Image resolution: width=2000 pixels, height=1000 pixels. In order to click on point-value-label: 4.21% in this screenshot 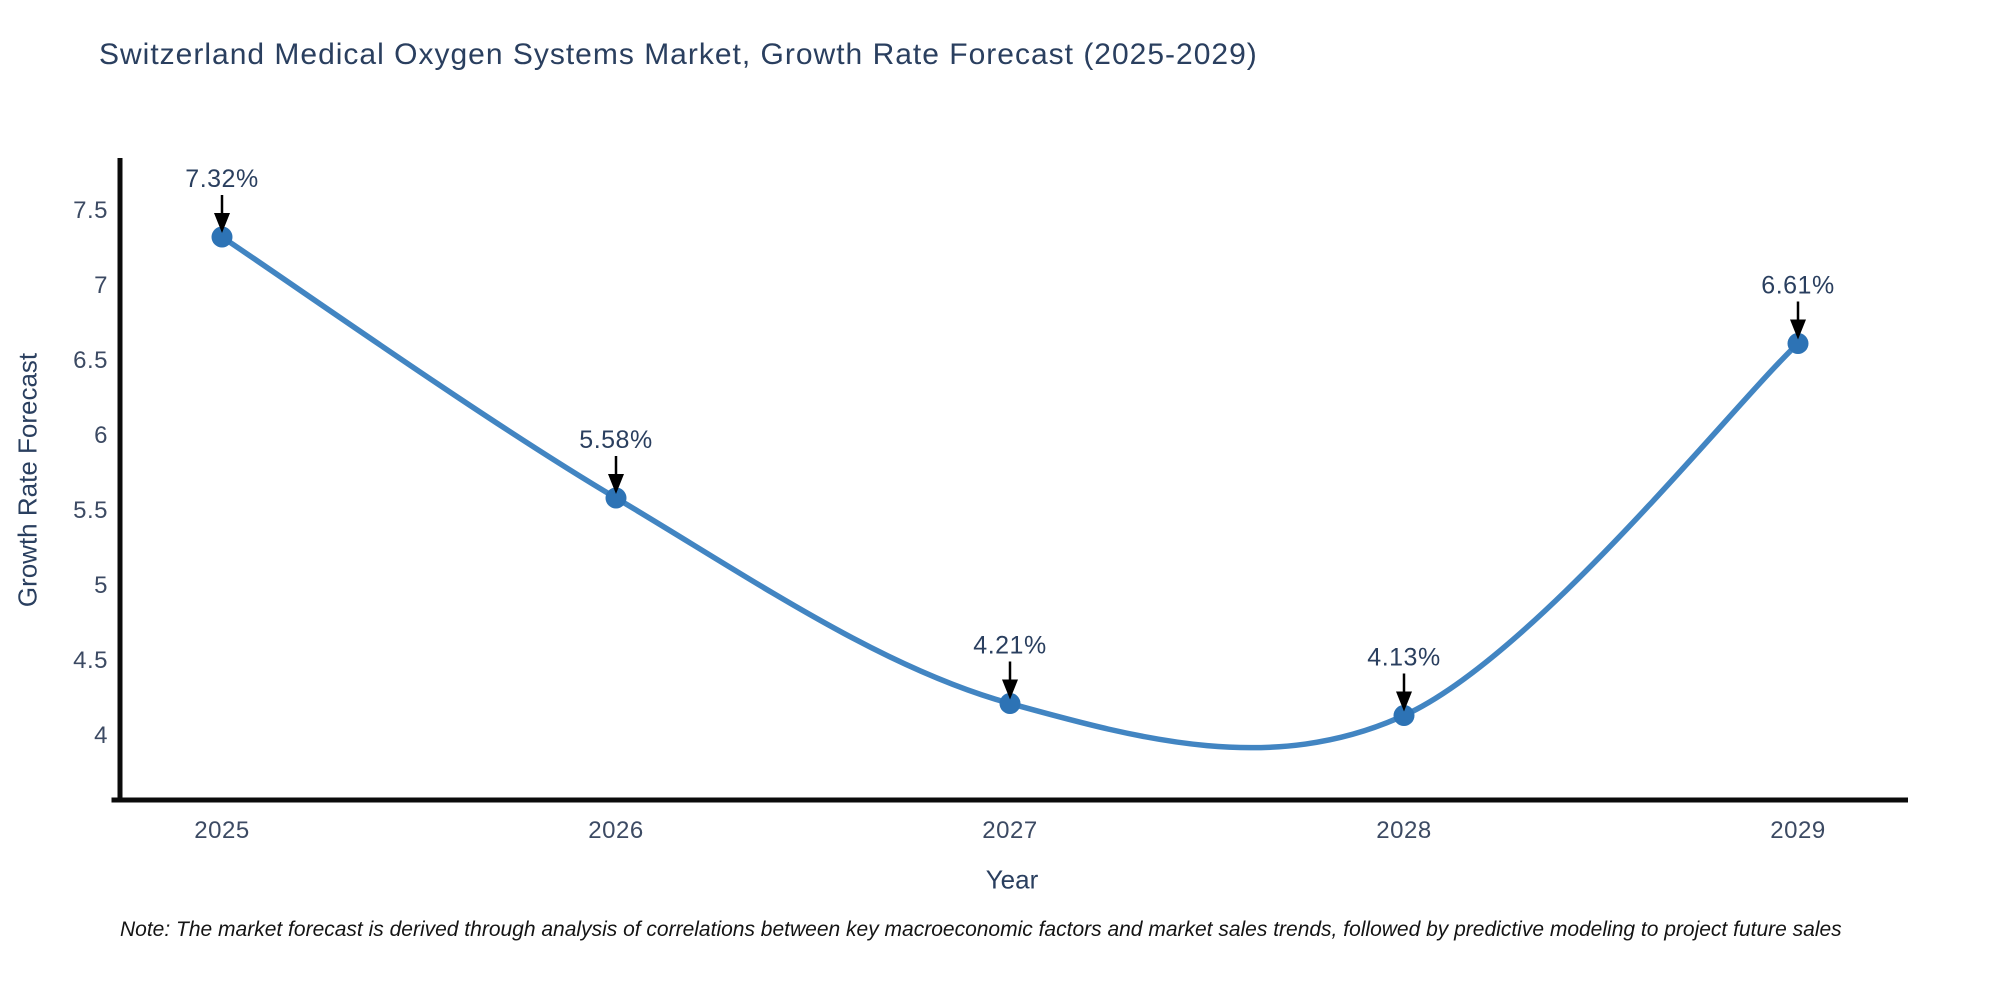, I will do `click(1009, 646)`.